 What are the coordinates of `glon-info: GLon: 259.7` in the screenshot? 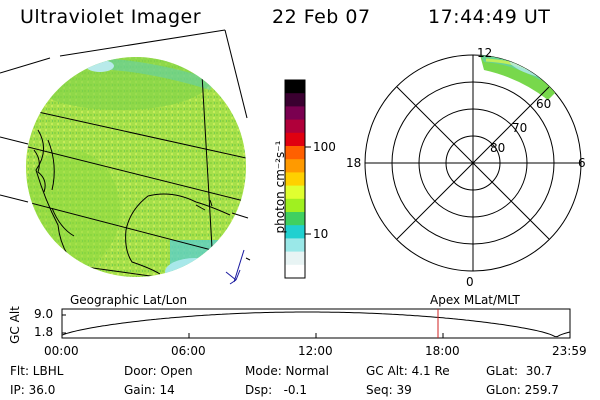 It's located at (522, 390).